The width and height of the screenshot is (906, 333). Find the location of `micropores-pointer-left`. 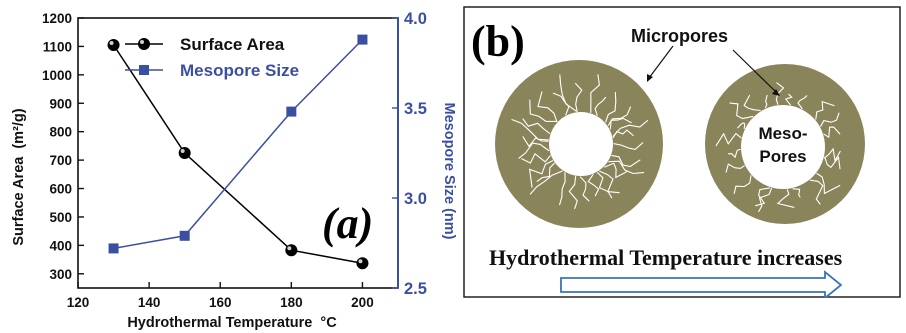

micropores-pointer-left is located at coordinates (661, 62).